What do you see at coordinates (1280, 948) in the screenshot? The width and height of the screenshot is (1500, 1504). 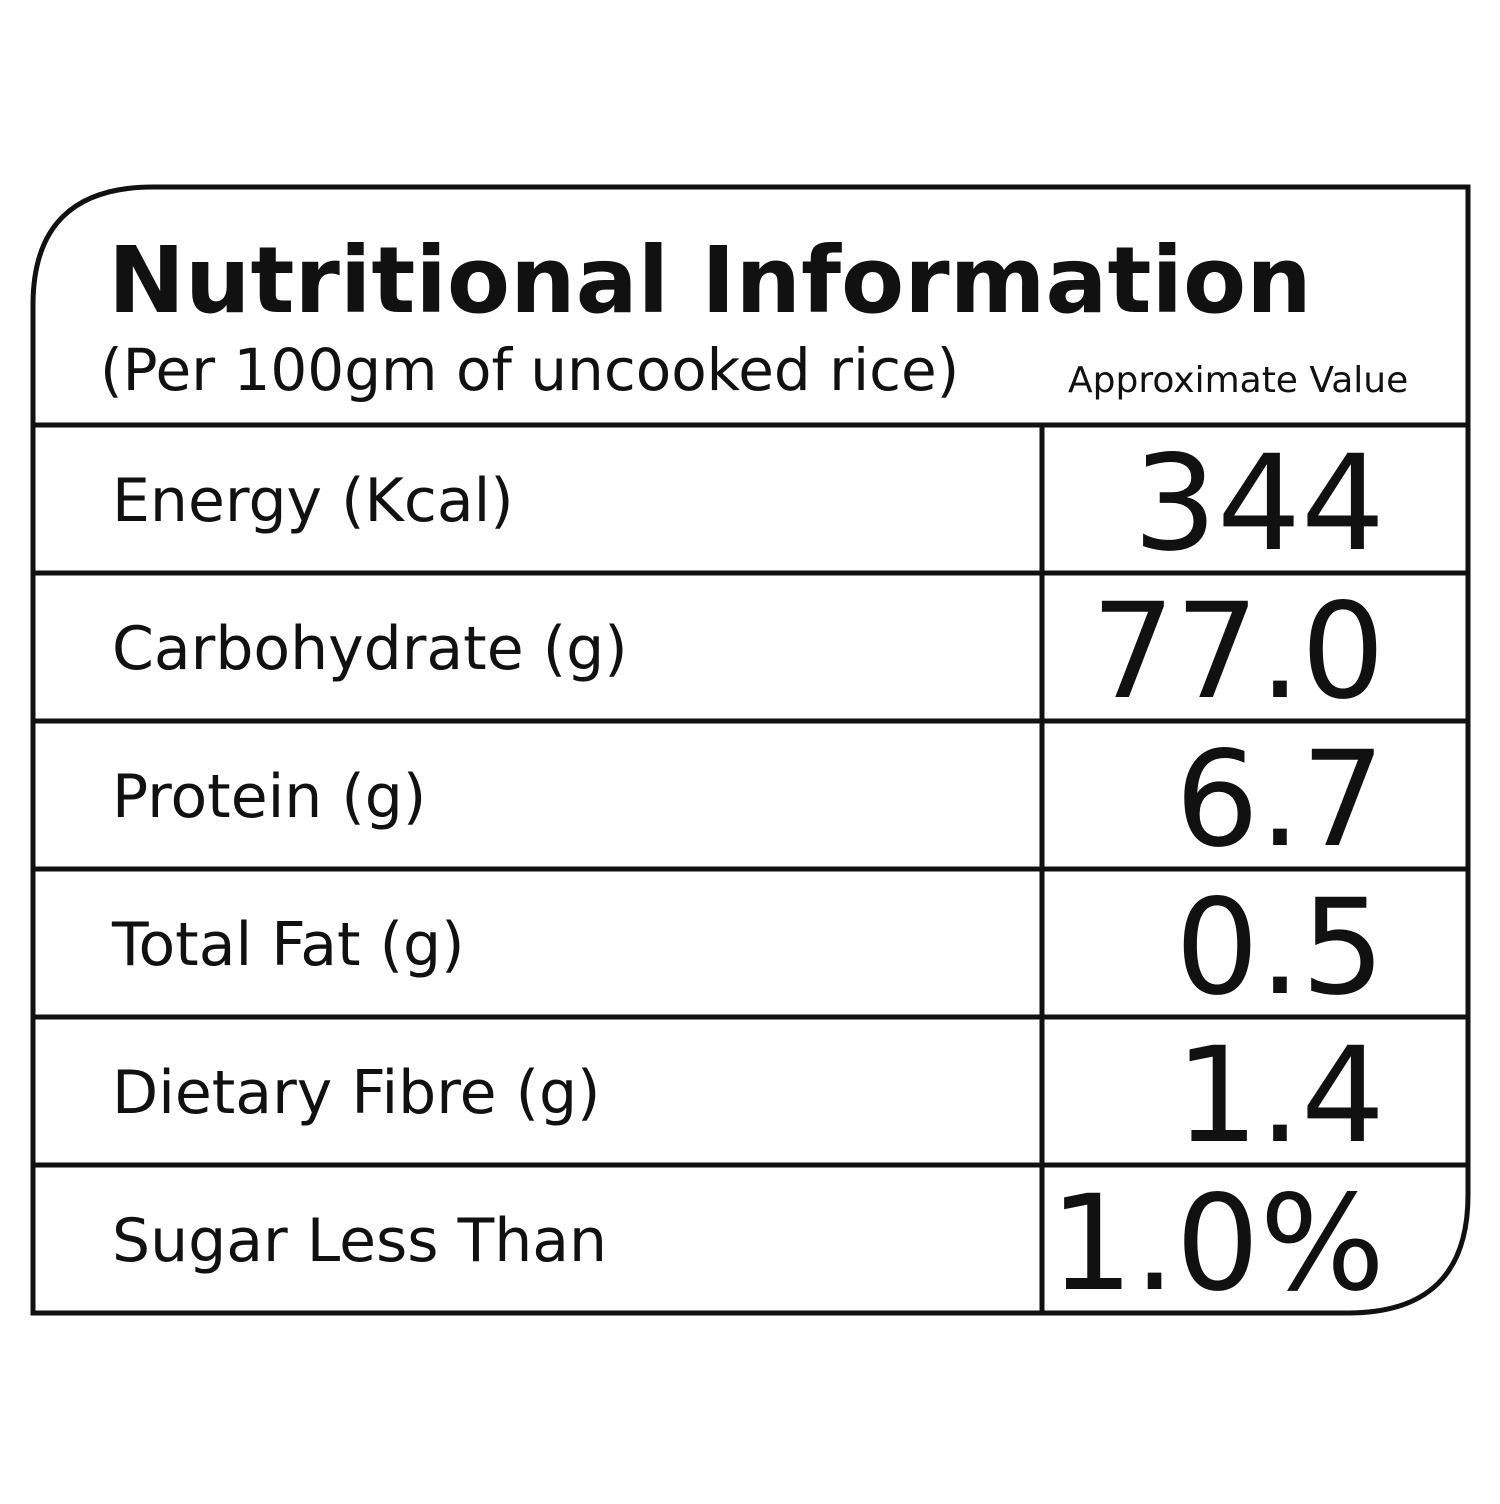 I see `row-value: 0.5` at bounding box center [1280, 948].